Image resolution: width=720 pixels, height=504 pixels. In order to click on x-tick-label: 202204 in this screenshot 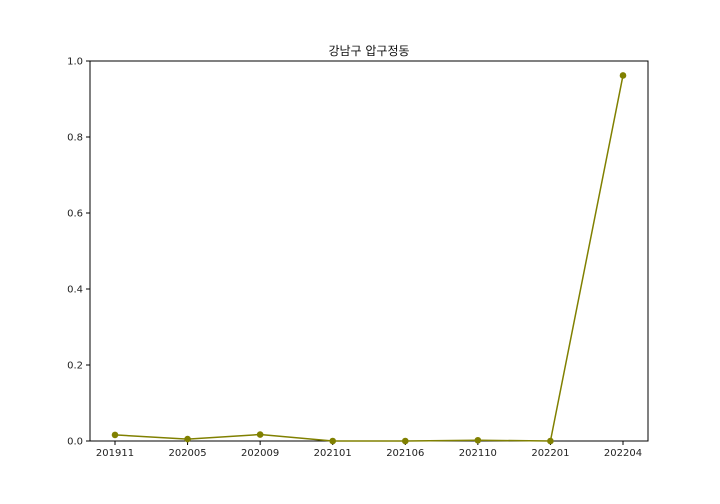, I will do `click(623, 453)`.